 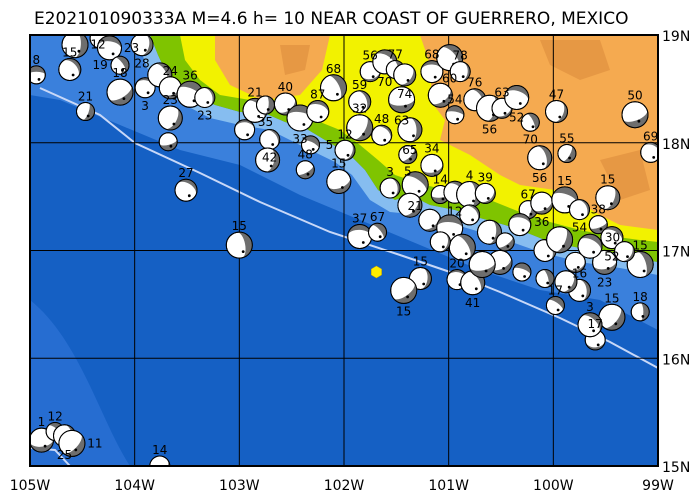 What do you see at coordinates (676, 253) in the screenshot?
I see `latitude-label: 17N` at bounding box center [676, 253].